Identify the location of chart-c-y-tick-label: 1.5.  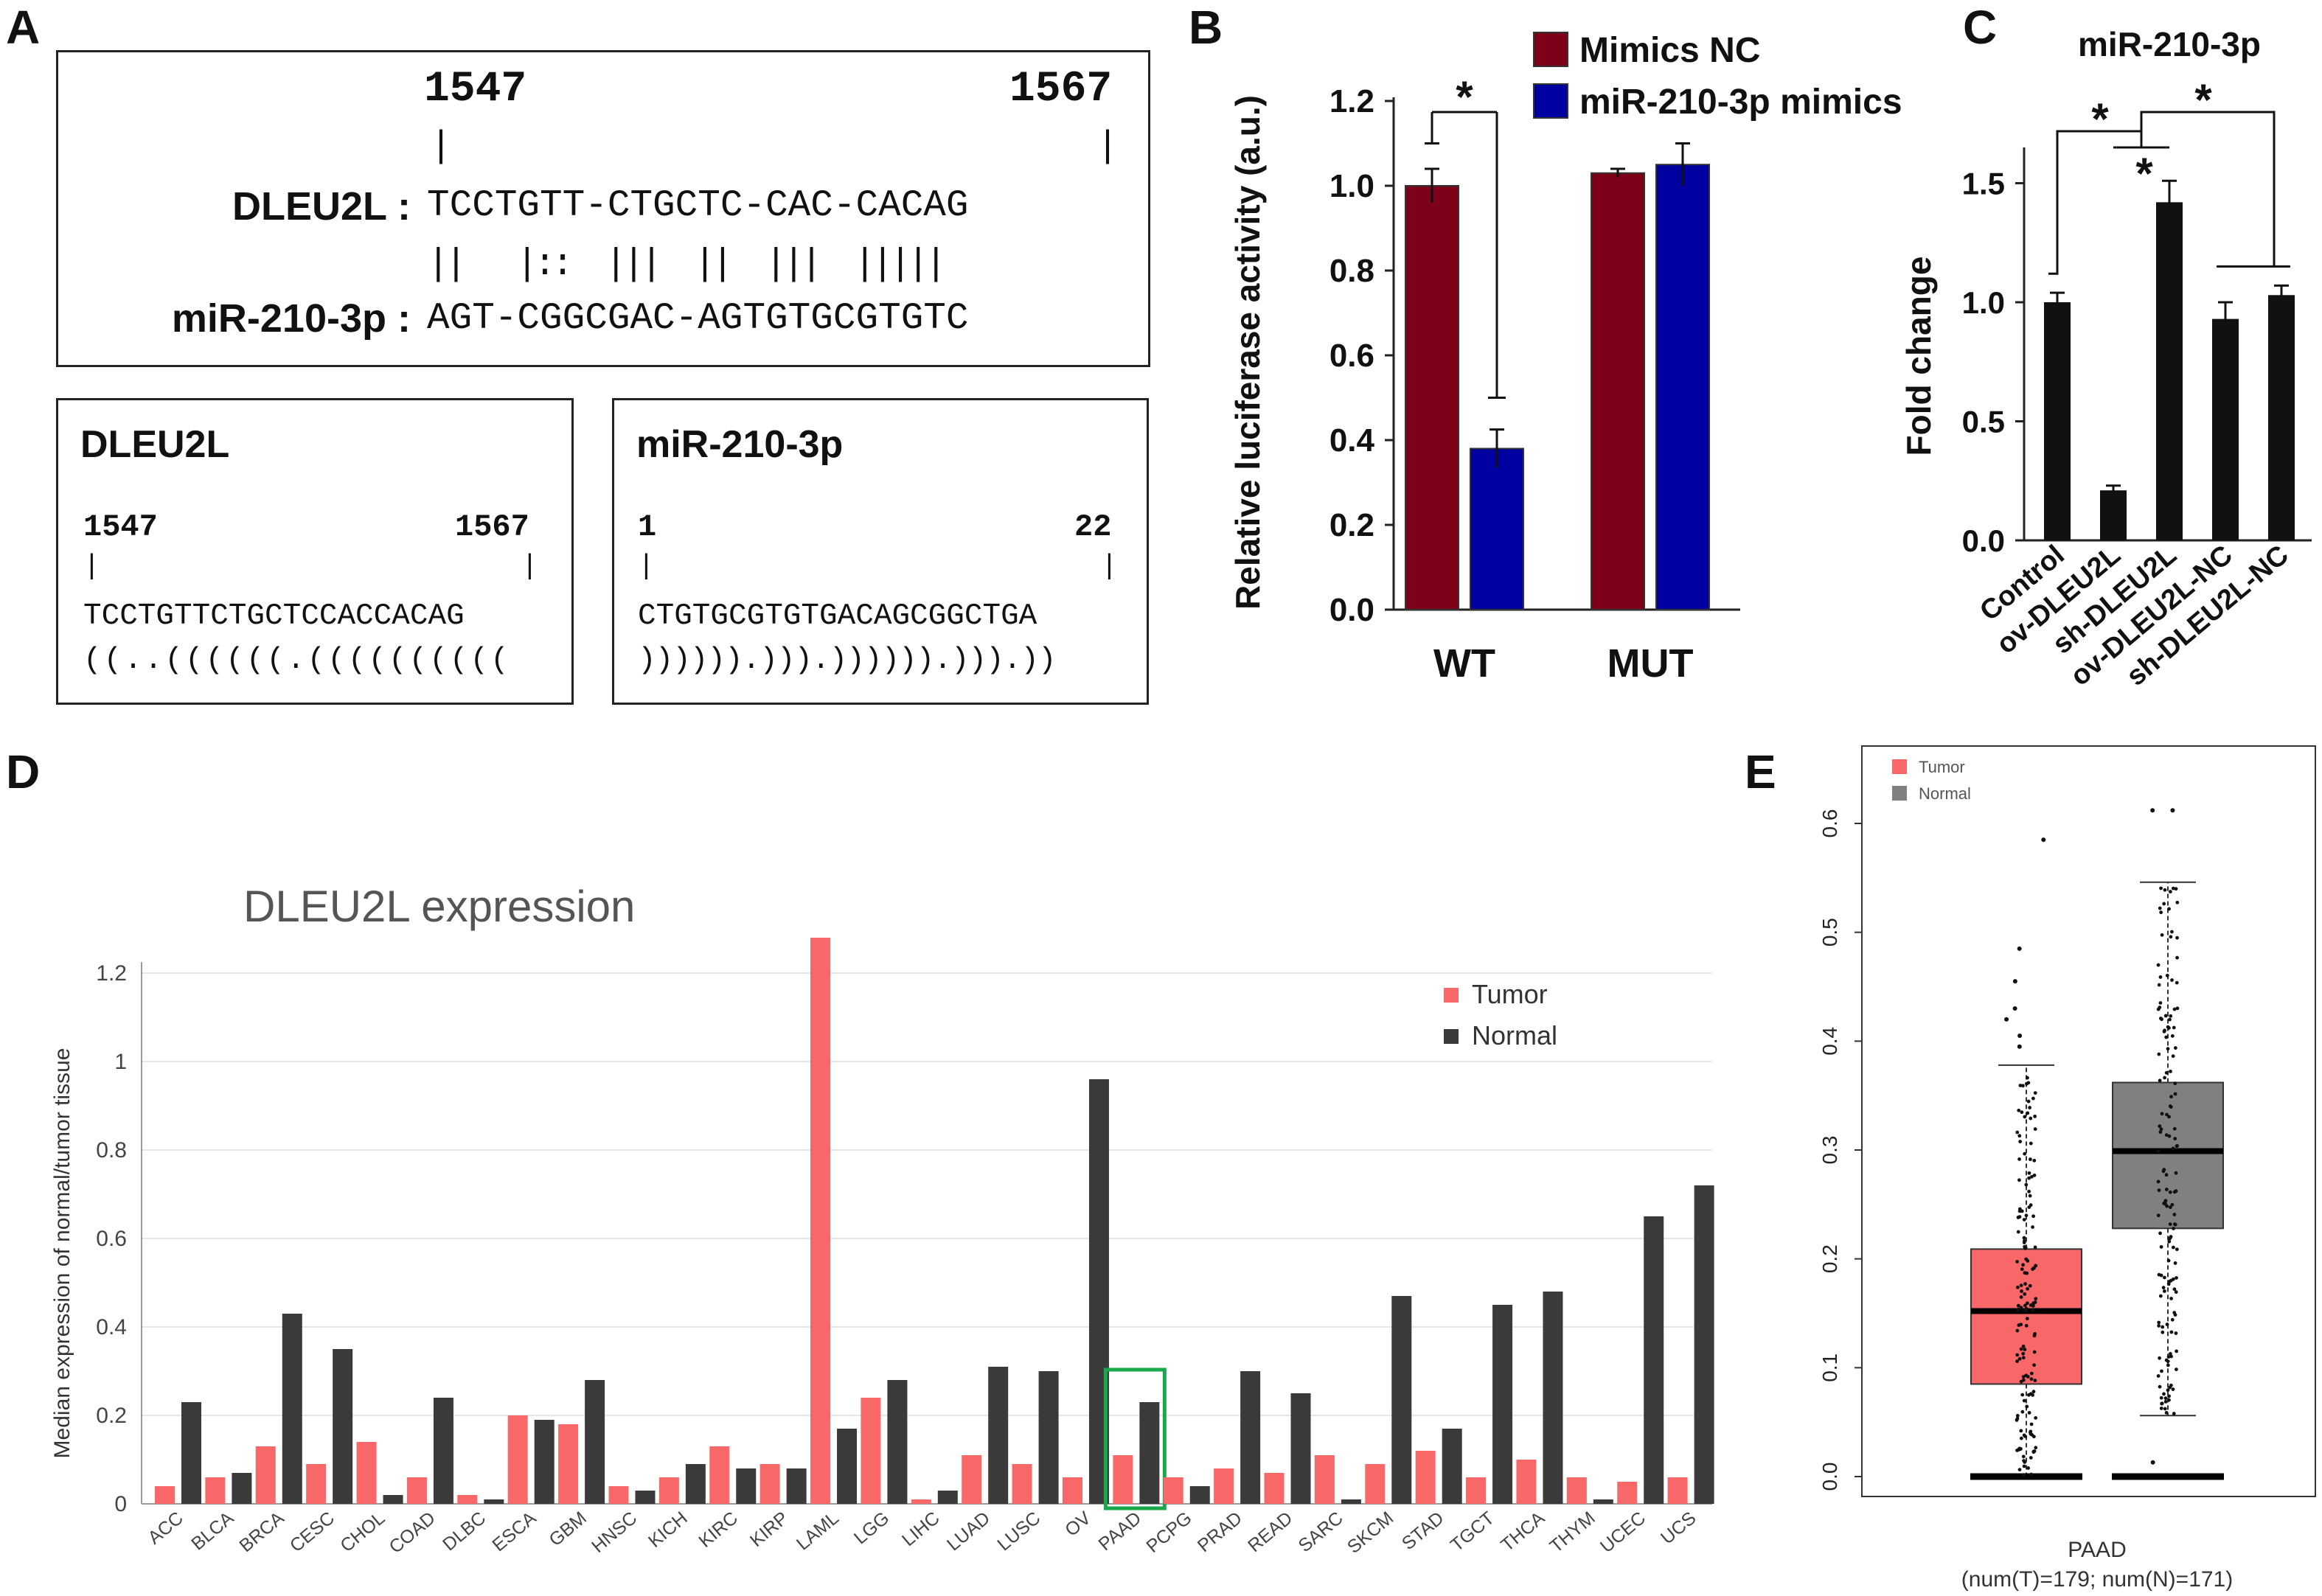
(1983, 184).